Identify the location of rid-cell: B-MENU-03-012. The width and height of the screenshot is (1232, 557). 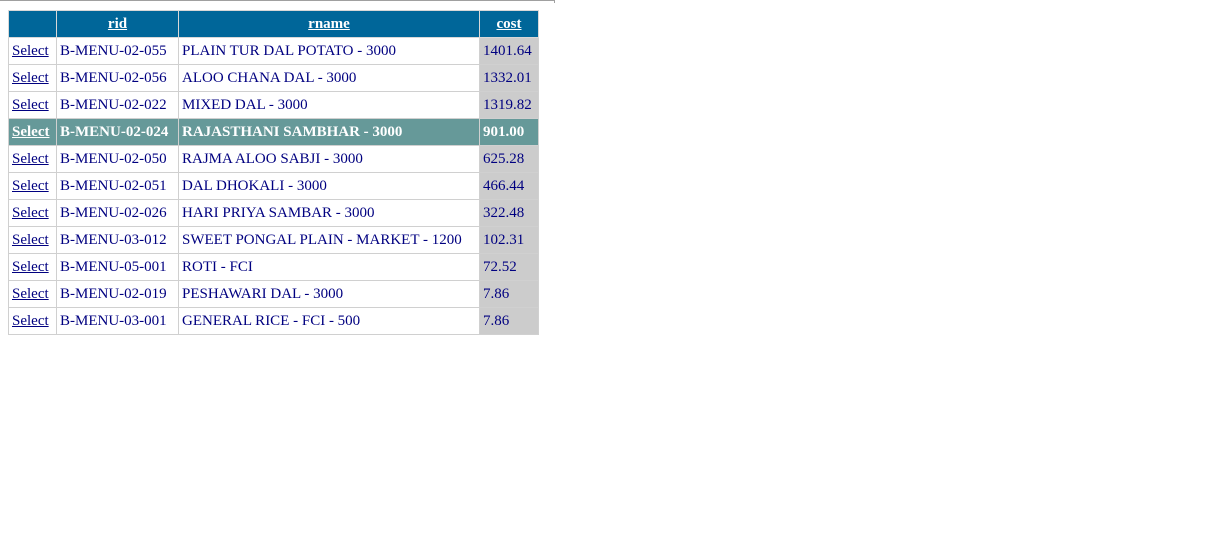
(117, 240).